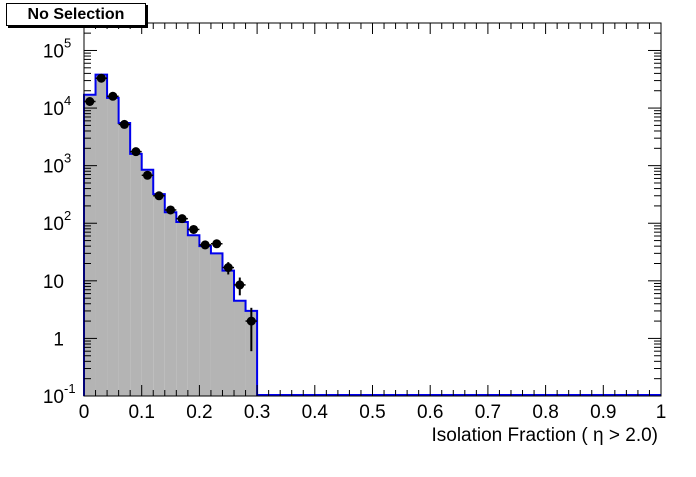 The image size is (696, 477). I want to click on y-tick-label-exponent: -1, so click(70, 388).